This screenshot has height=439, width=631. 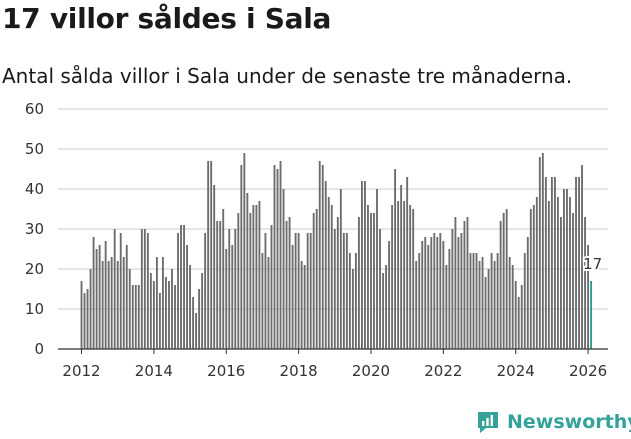 I want to click on latest-value-label: 17, so click(x=592, y=264).